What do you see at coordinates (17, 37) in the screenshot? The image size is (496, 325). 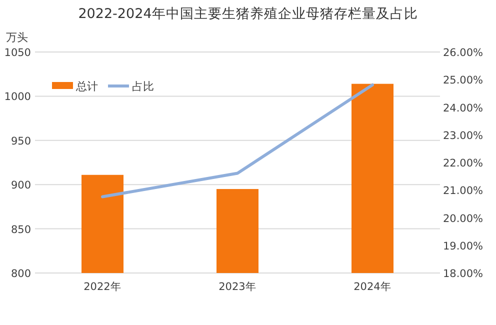 I see `y-axis-title: 万头` at bounding box center [17, 37].